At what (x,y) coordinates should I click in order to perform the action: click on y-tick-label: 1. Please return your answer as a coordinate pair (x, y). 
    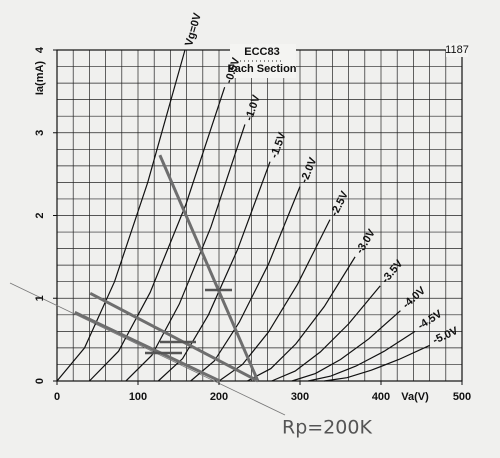
    Looking at the image, I should click on (40, 298).